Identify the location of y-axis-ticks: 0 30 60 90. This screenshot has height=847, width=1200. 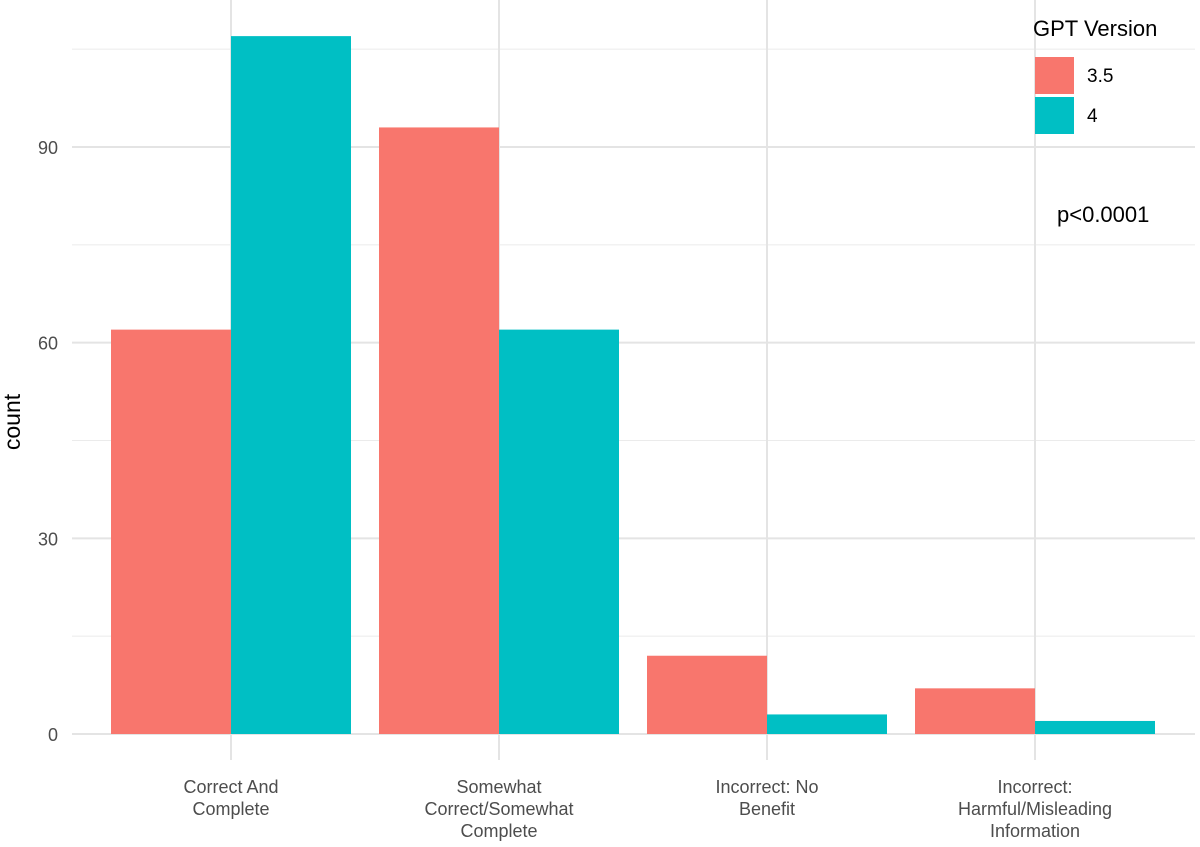
(48, 441).